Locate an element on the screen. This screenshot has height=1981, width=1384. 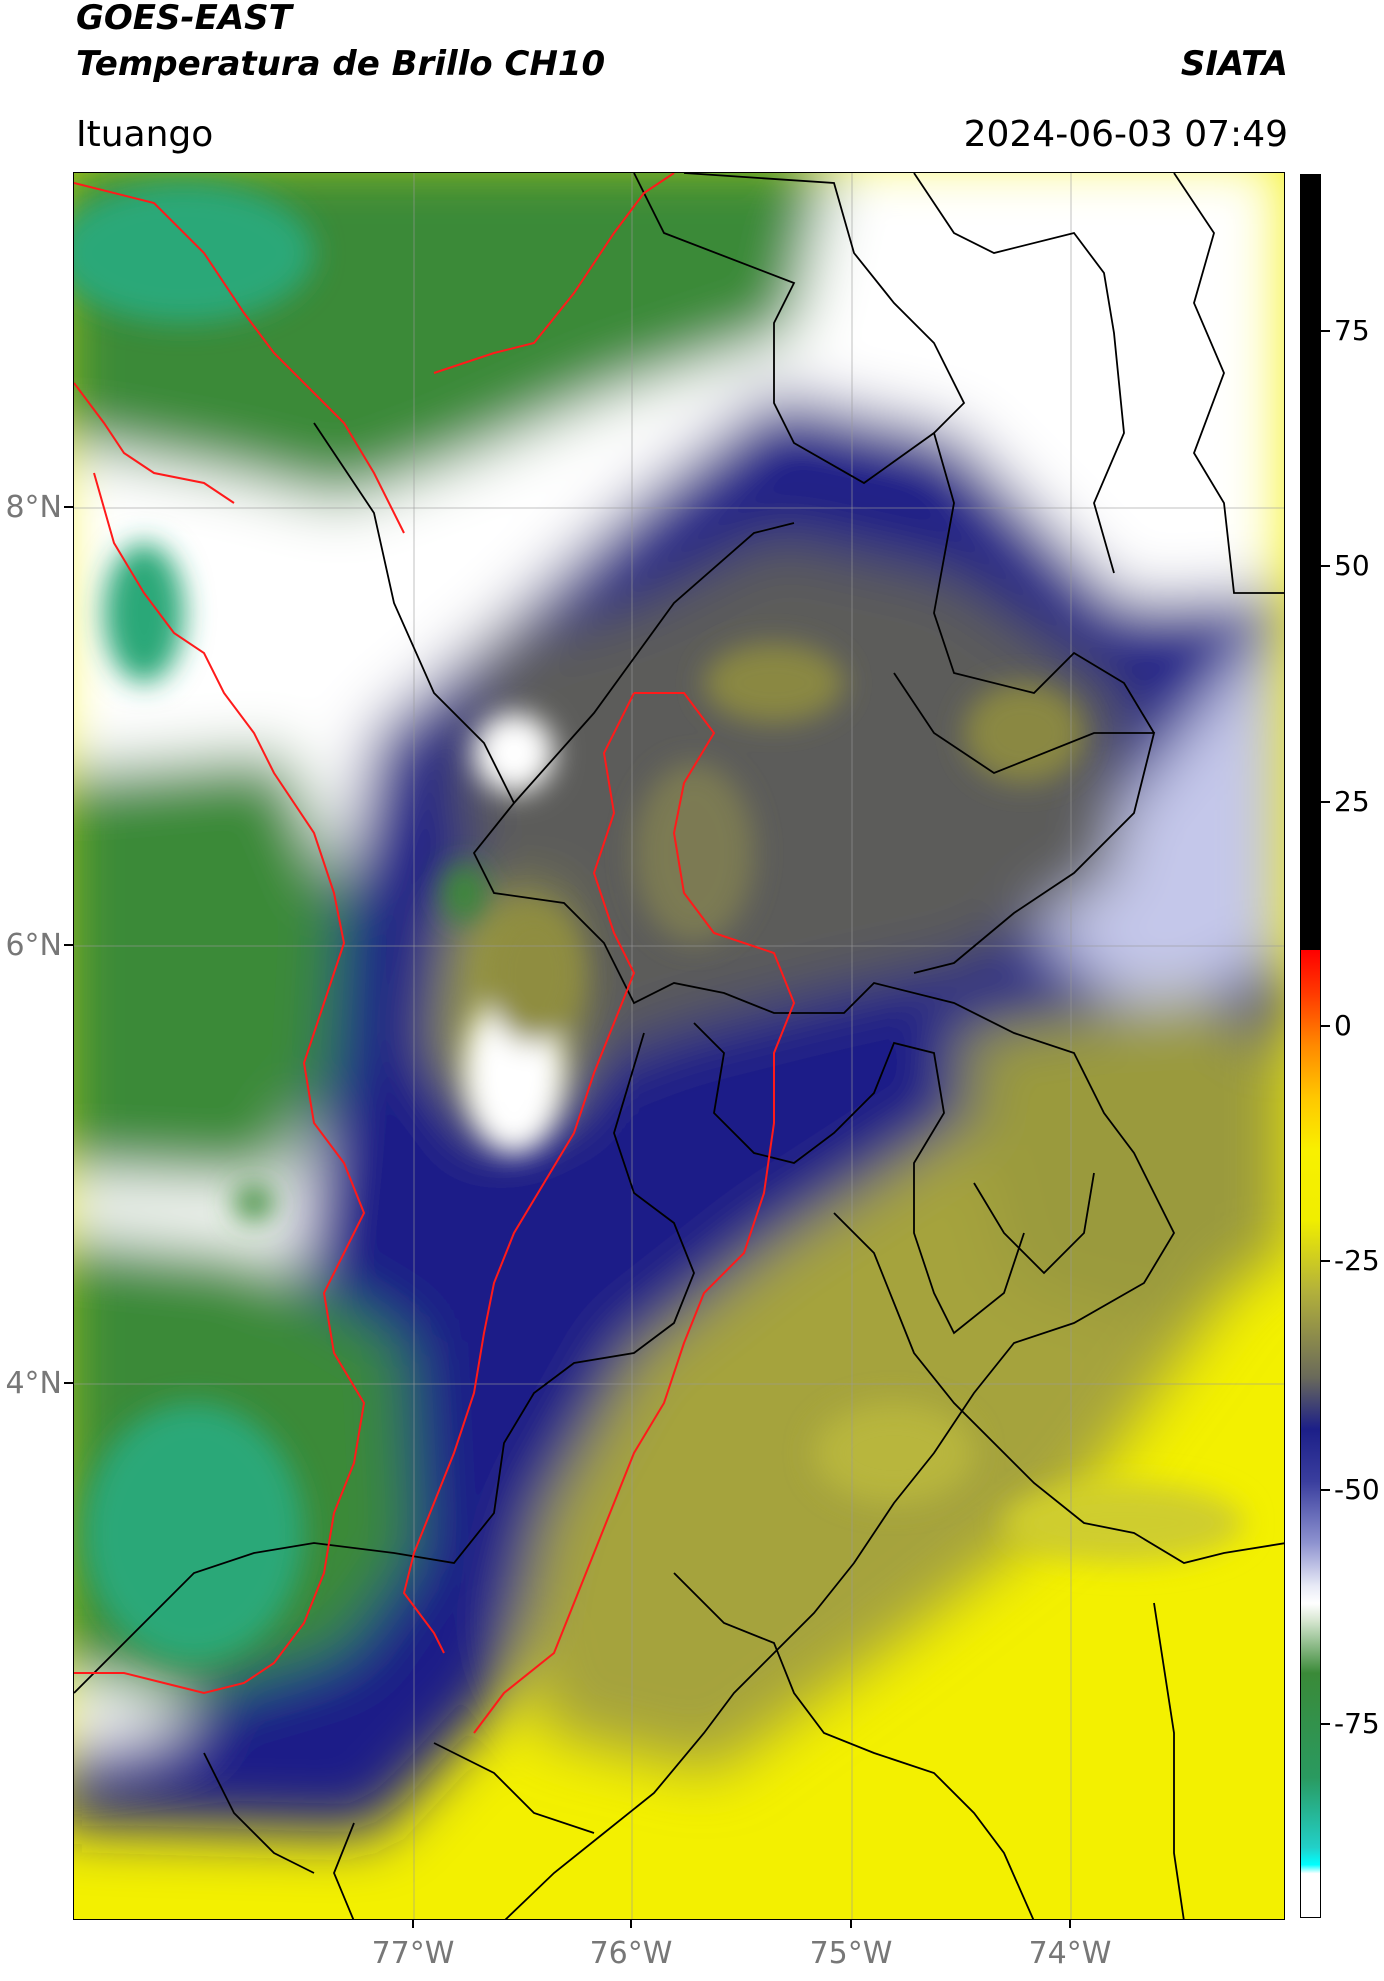
colorbar-tick-label: 0 is located at coordinates (1343, 1025).